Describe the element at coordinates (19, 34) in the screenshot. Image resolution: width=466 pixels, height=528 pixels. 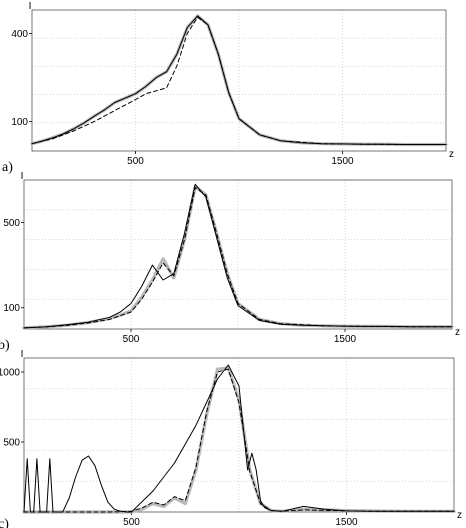
I see `y-tick-label: 400` at that location.